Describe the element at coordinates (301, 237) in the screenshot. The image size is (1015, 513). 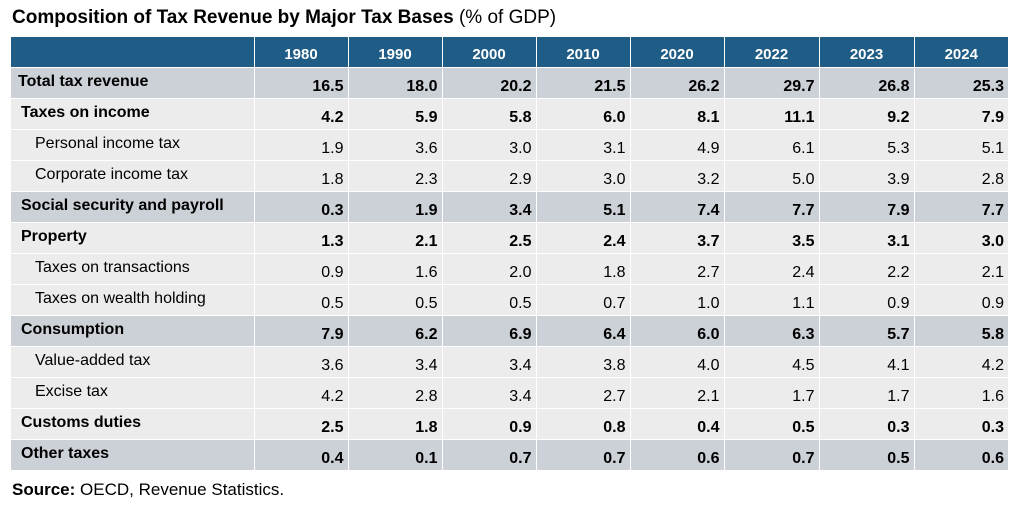
I see `value-cell: 1.3` at that location.